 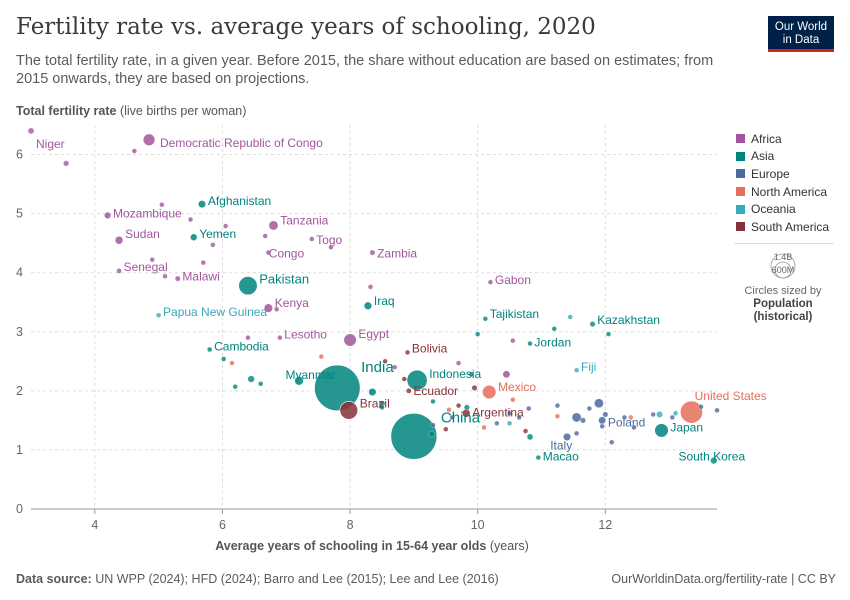 I want to click on data-point-malawi, so click(x=177, y=278).